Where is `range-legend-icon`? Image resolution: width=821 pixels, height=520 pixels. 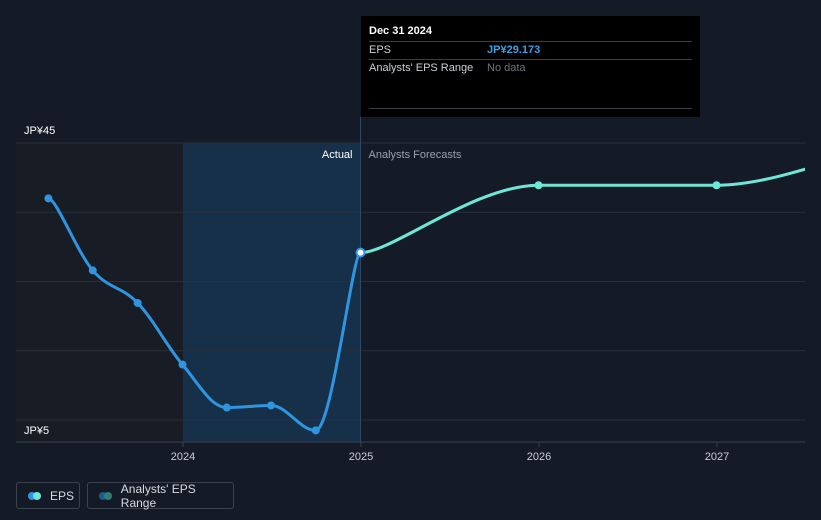
range-legend-icon is located at coordinates (107, 495).